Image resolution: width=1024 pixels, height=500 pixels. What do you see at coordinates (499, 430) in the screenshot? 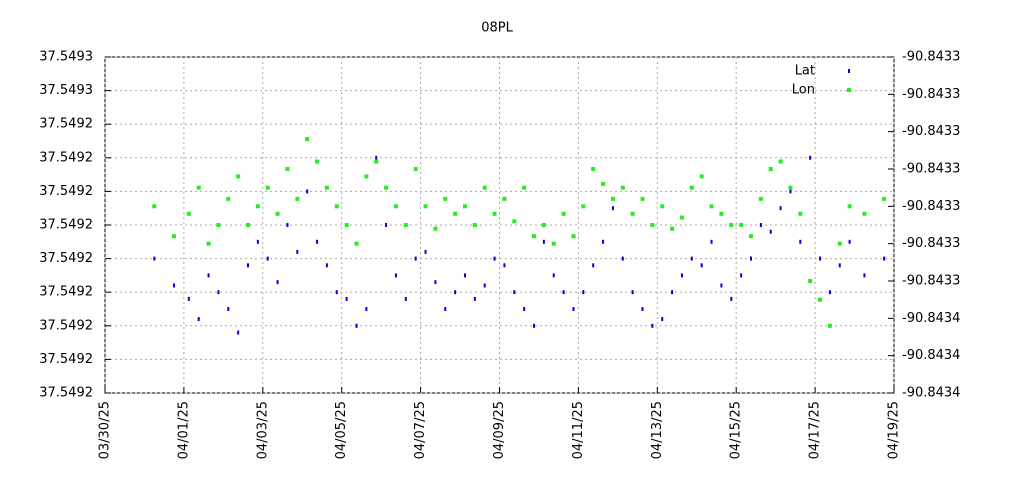
I see `x-tick-label: 04/09/25` at bounding box center [499, 430].